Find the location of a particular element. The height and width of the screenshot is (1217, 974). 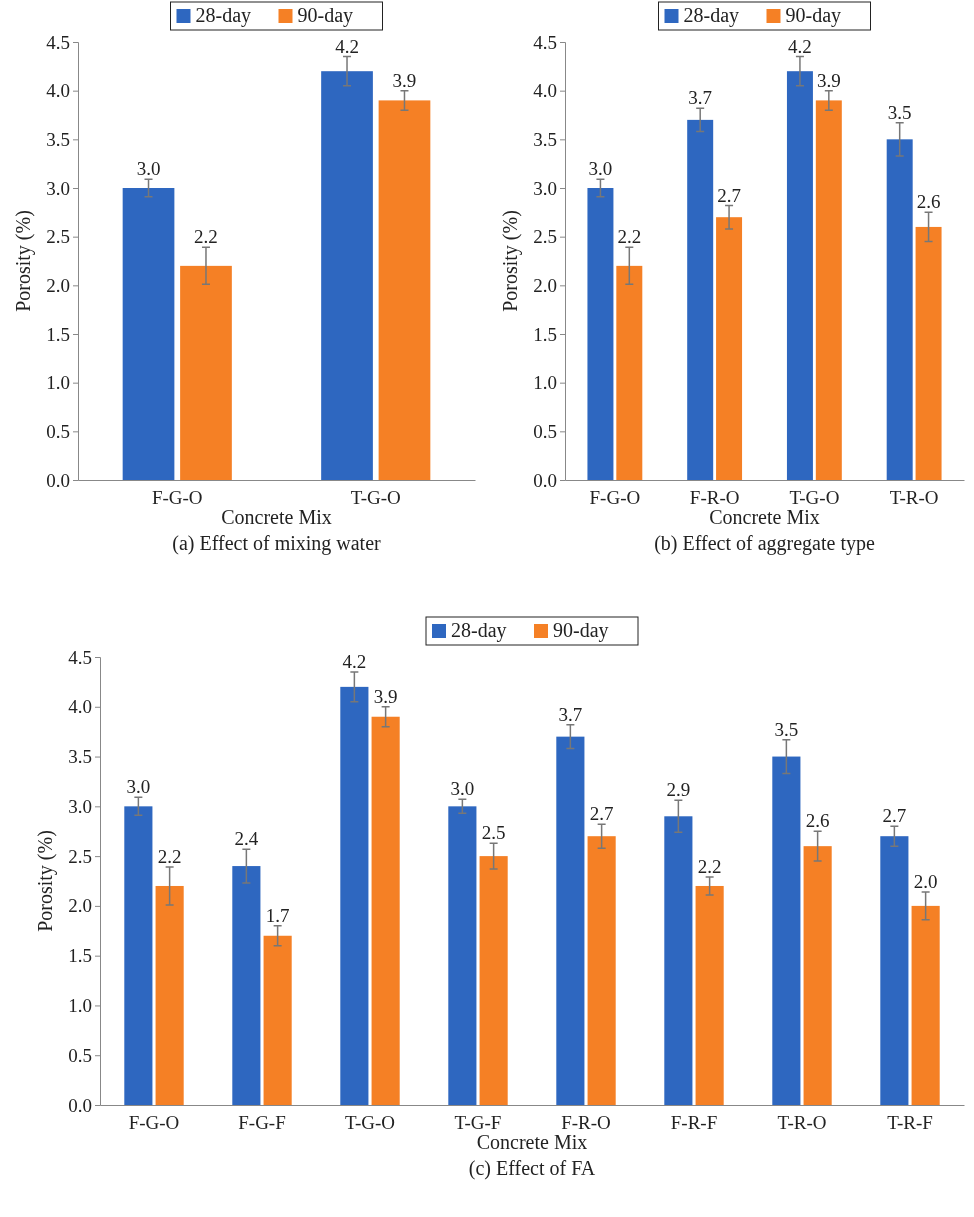

data-label: 2.4 is located at coordinates (246, 839).